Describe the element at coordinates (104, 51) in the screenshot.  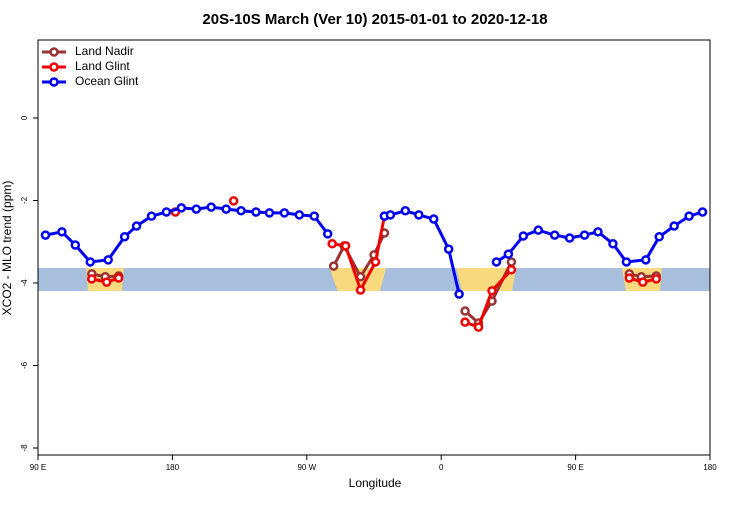
I see `legend-label: Land Nadir` at that location.